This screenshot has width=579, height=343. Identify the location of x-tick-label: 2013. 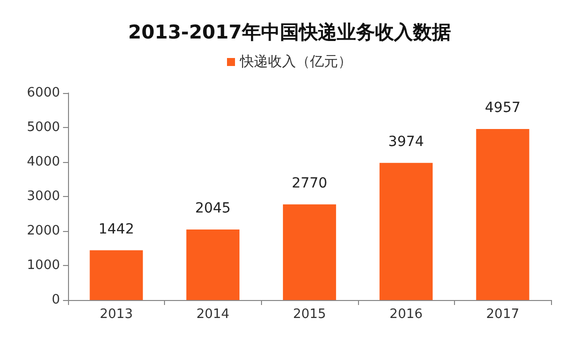
(116, 314).